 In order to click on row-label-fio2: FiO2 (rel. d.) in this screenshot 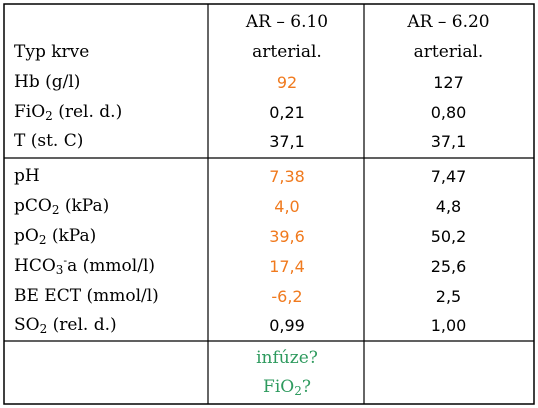, I will do `click(68, 112)`.